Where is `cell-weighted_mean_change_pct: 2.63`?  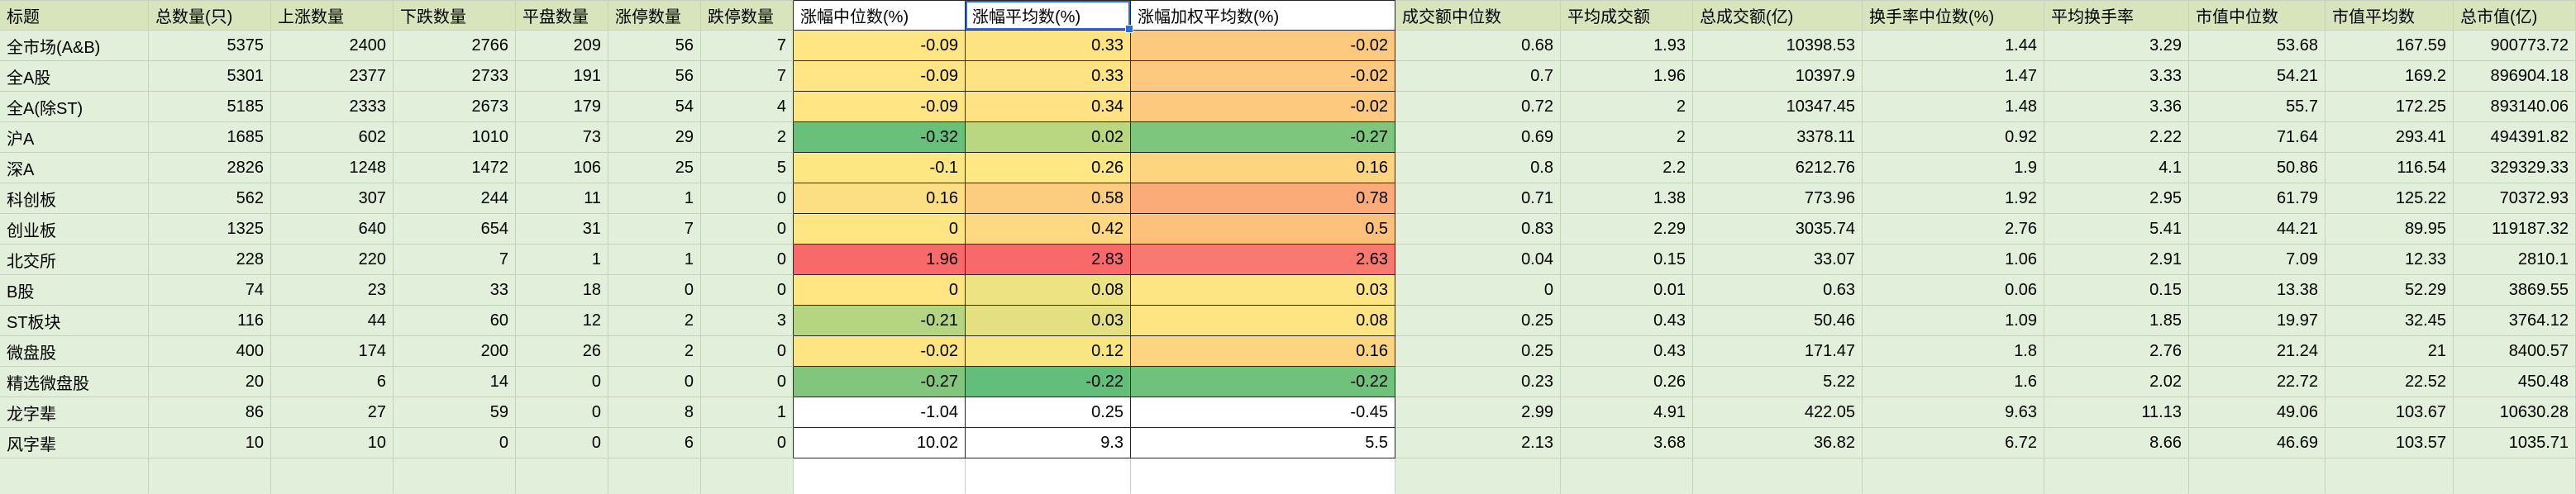
cell-weighted_mean_change_pct: 2.63 is located at coordinates (1263, 260).